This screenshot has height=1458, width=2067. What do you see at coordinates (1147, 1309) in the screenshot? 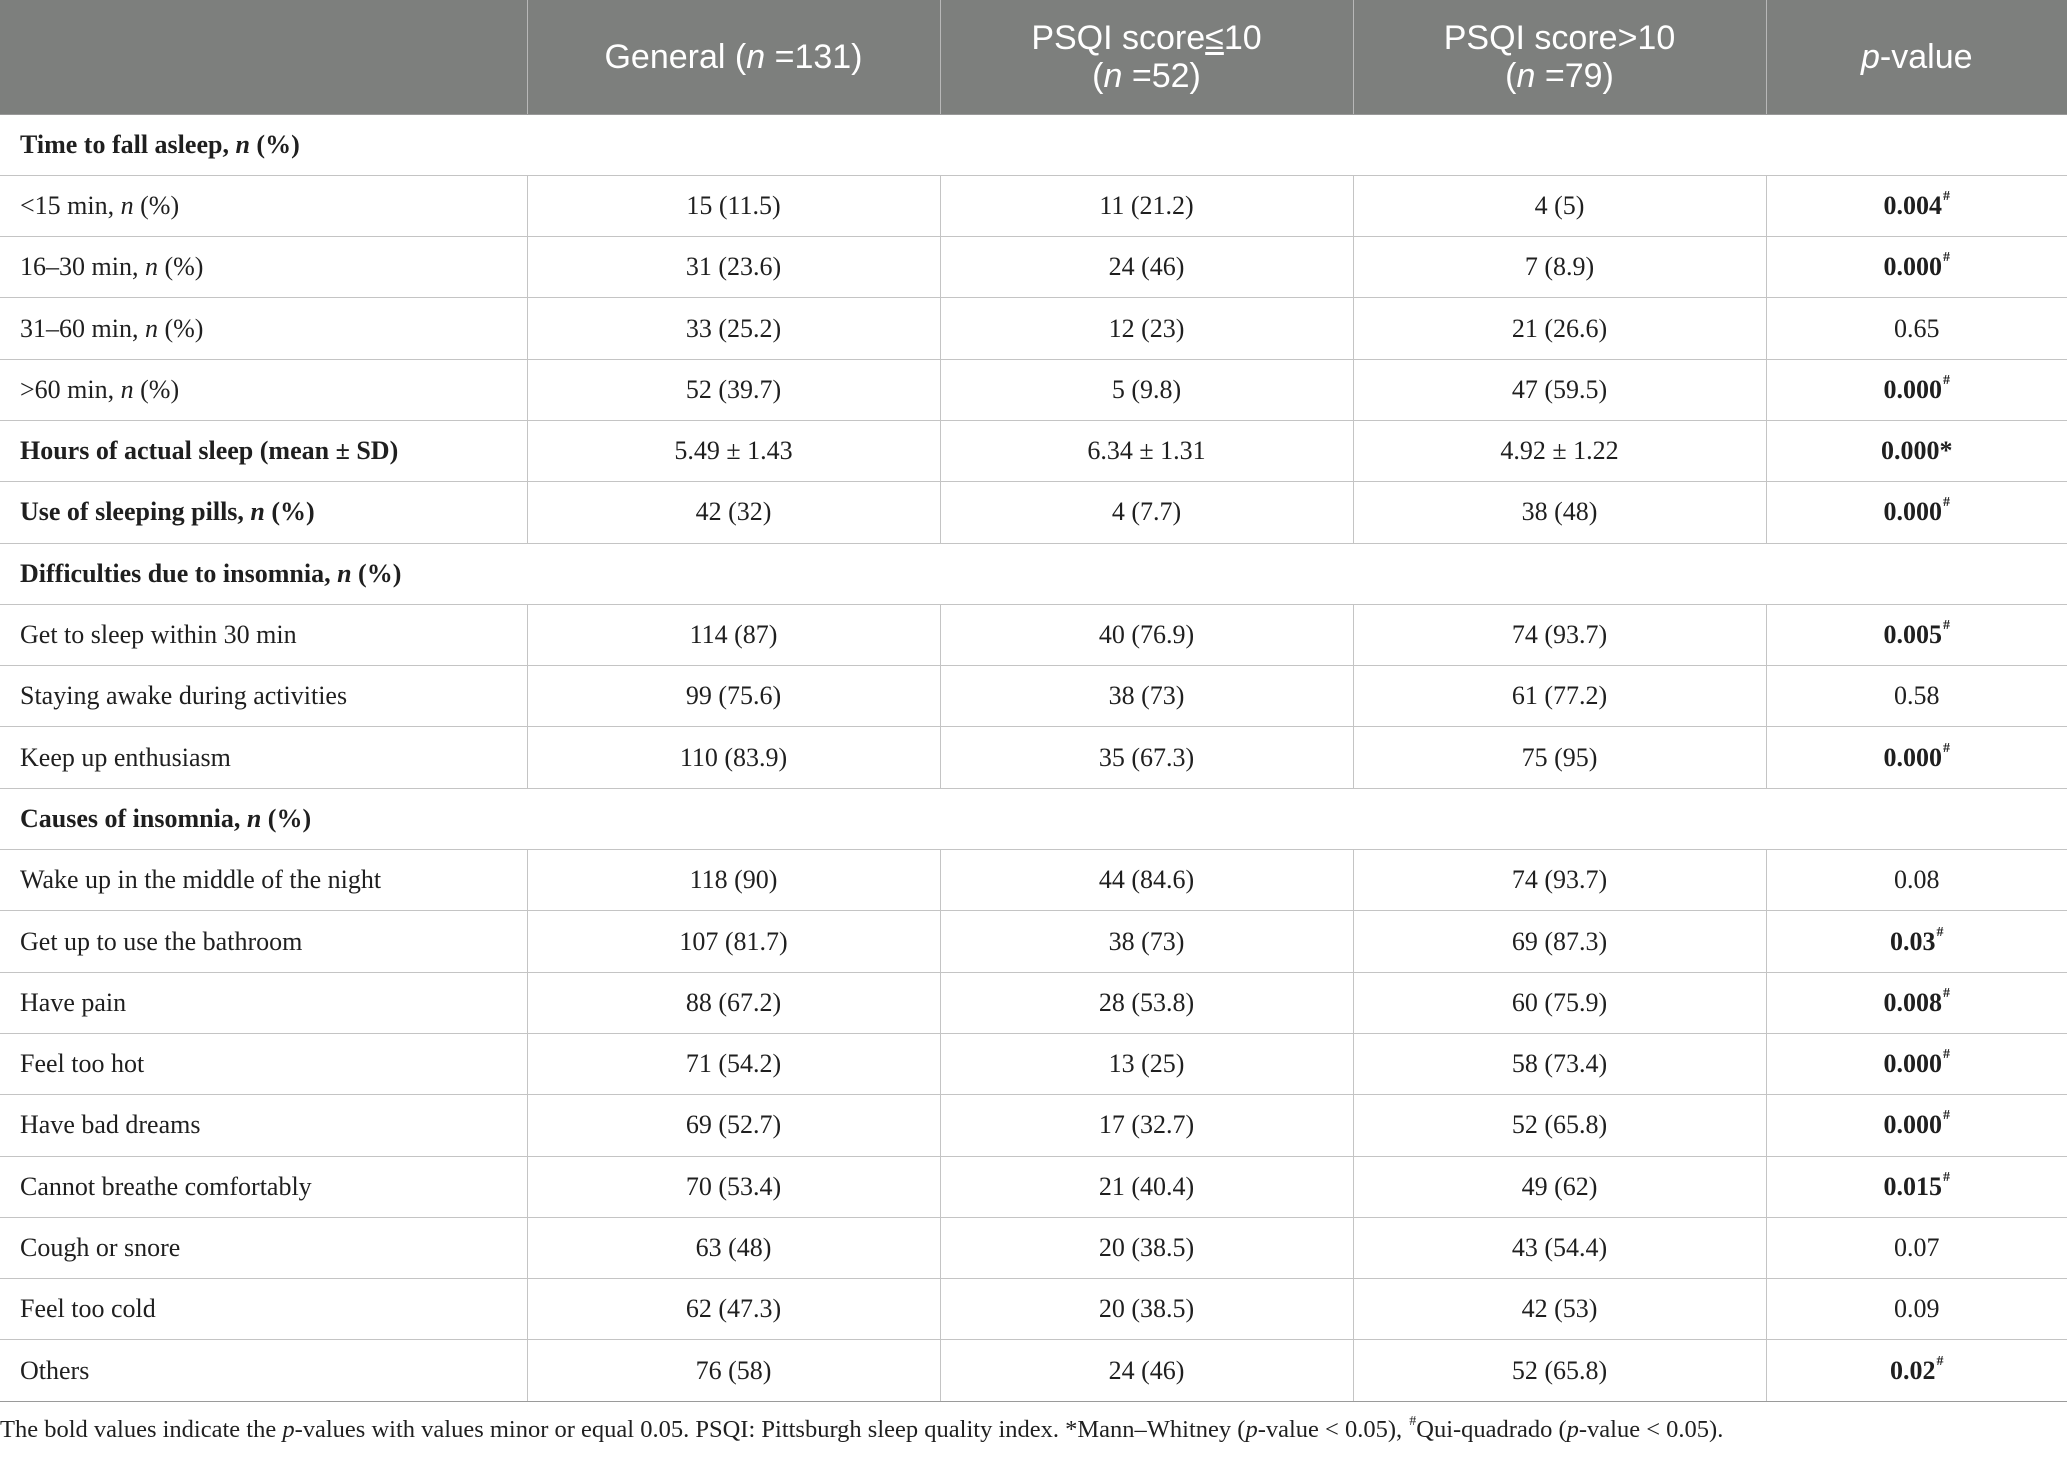
I see `cell-psqi-low: 20 (38.5)` at bounding box center [1147, 1309].